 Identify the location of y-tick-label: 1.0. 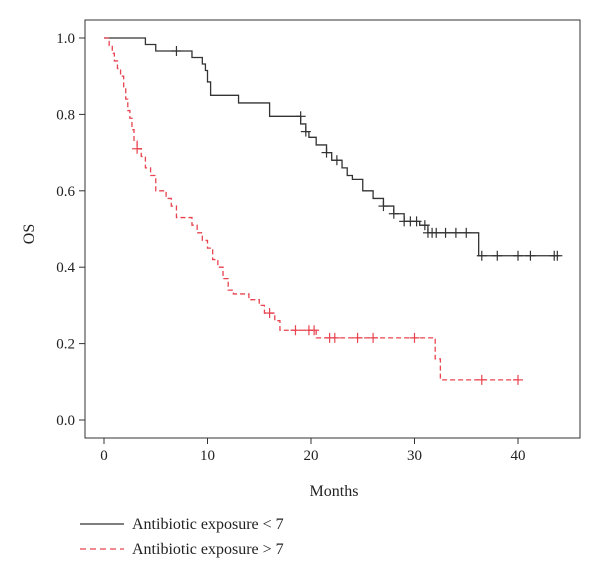
(65, 39).